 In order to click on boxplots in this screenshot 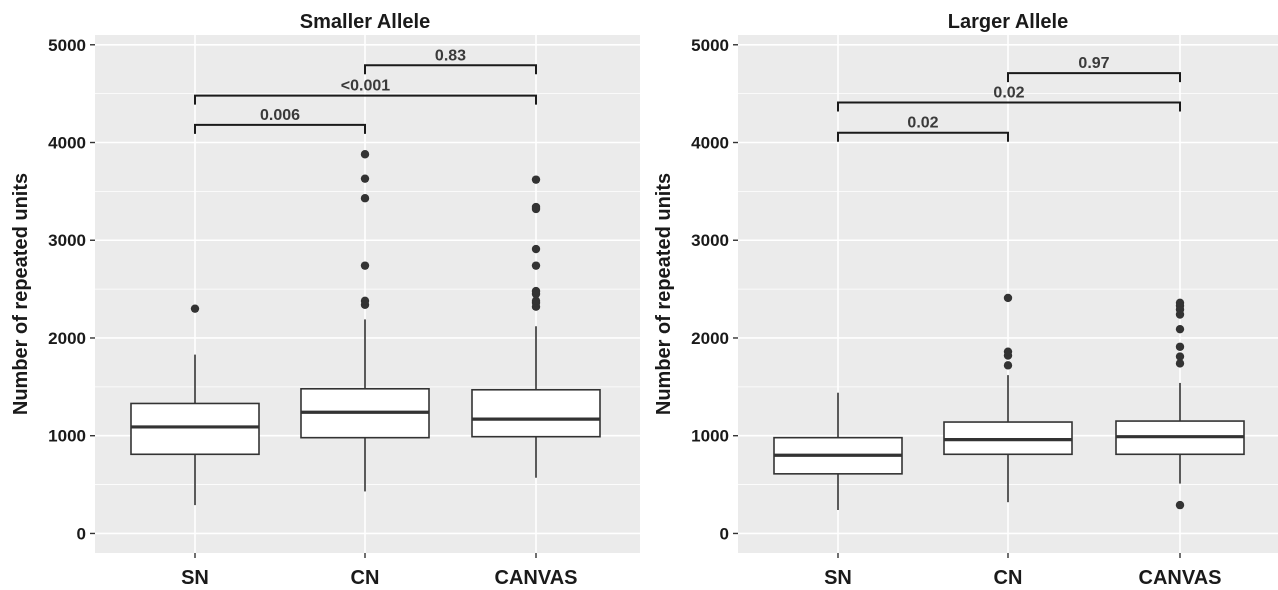, I will do `click(1009, 401)`.